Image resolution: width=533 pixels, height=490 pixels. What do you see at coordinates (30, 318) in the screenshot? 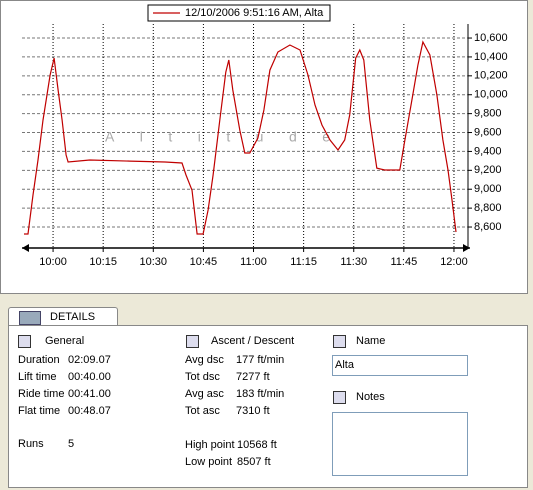
I see `tab-icon` at bounding box center [30, 318].